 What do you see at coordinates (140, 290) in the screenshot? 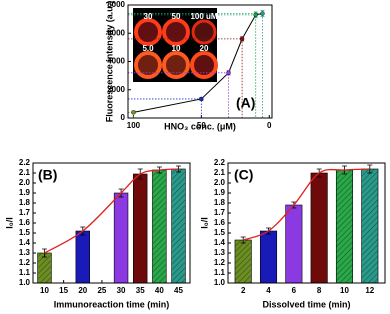
I see `x-tick-label: 35` at bounding box center [140, 290].